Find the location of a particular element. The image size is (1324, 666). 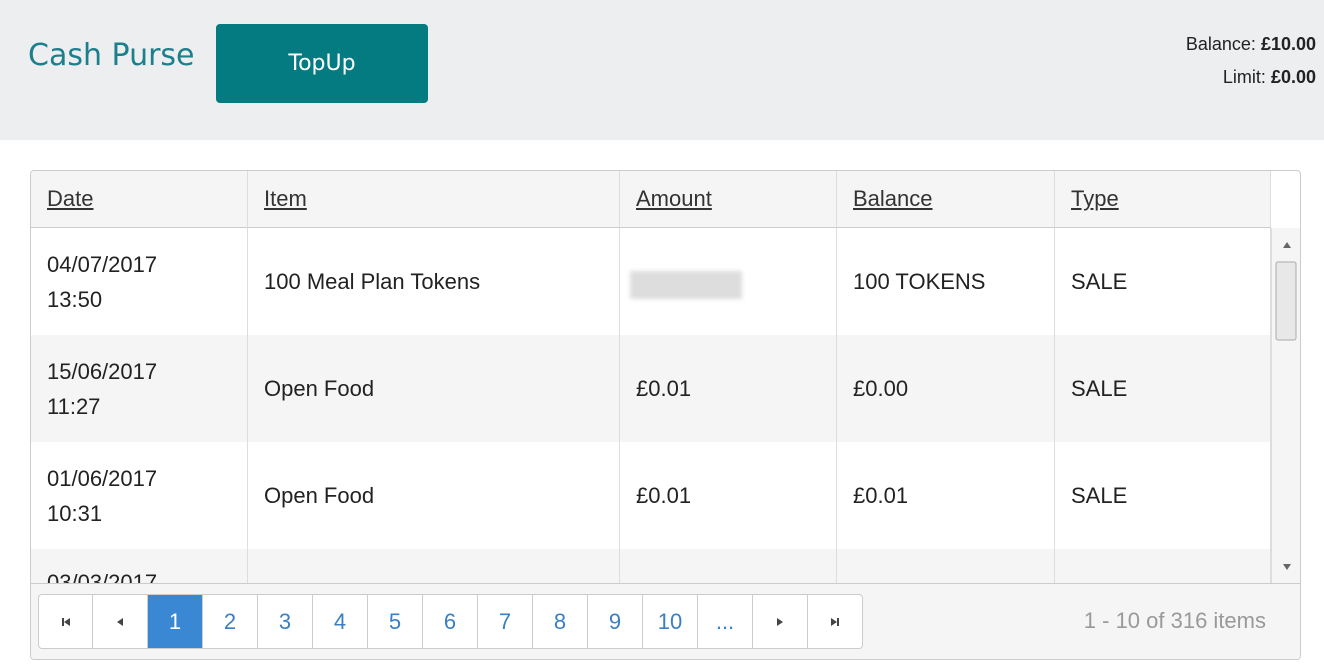

cell-text: 01/06/2017 10:31 is located at coordinates (102, 495).